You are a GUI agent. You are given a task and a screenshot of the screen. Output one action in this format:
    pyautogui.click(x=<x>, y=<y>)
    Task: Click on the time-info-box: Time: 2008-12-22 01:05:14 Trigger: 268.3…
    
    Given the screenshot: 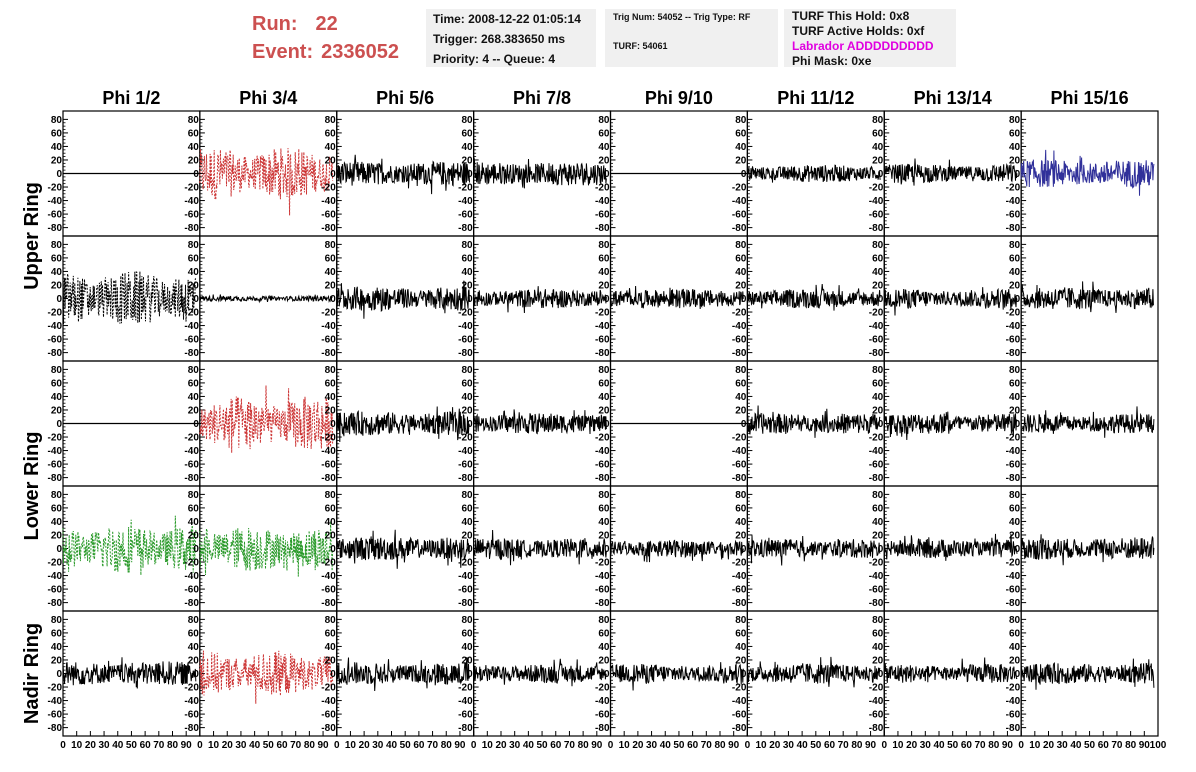 What is the action you would take?
    pyautogui.click(x=511, y=38)
    